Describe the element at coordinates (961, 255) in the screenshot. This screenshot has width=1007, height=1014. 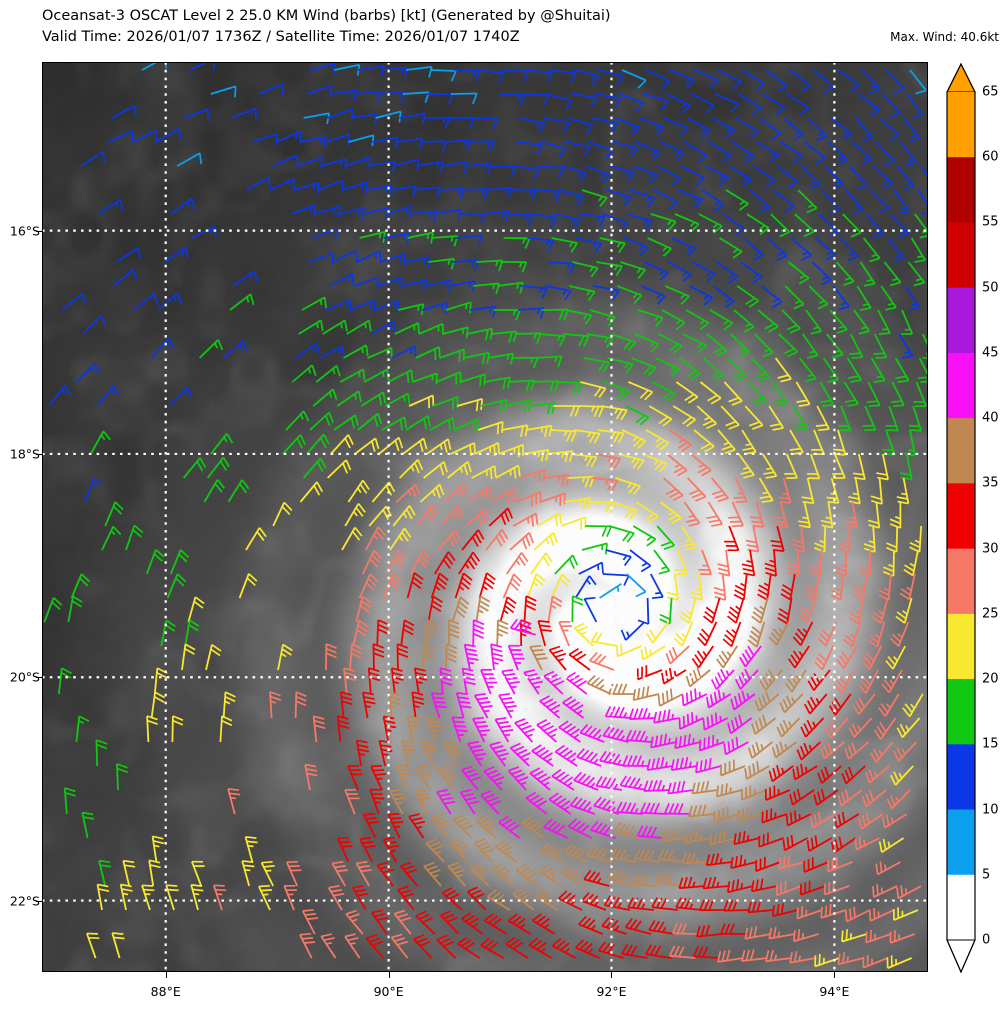
I see `colorbar-band` at that location.